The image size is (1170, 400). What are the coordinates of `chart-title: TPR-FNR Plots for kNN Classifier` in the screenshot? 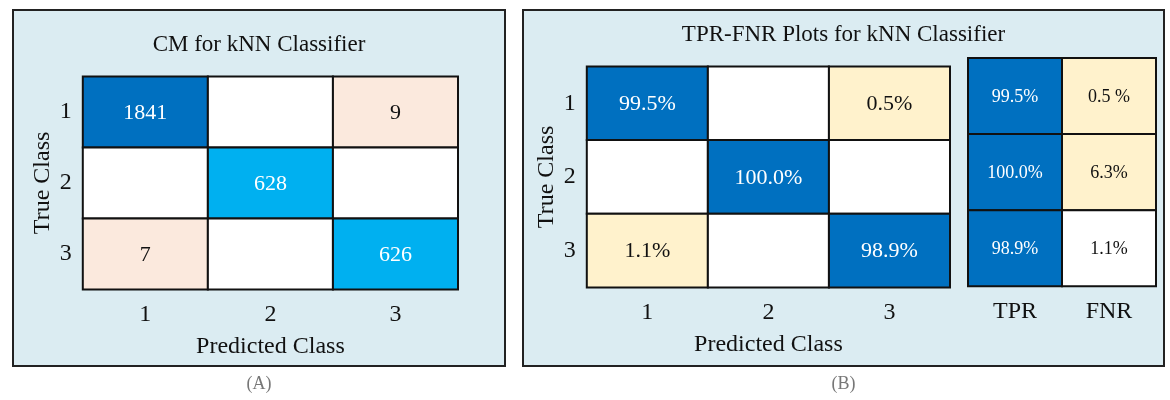 It's located at (843, 34).